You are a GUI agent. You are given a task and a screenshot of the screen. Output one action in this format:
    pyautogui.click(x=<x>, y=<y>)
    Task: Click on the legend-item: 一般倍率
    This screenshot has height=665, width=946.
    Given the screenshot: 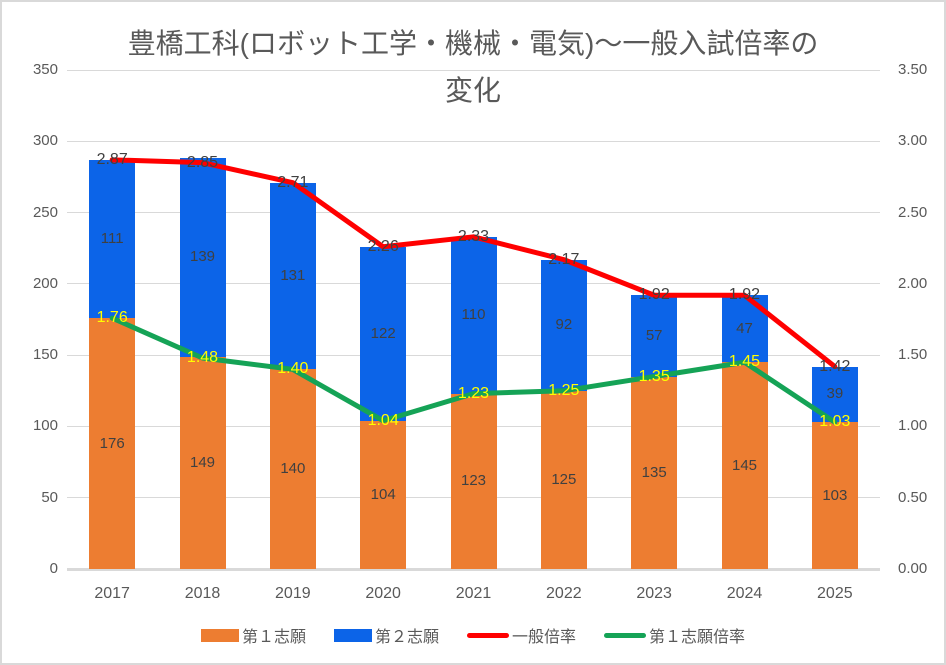 What is the action you would take?
    pyautogui.click(x=521, y=635)
    